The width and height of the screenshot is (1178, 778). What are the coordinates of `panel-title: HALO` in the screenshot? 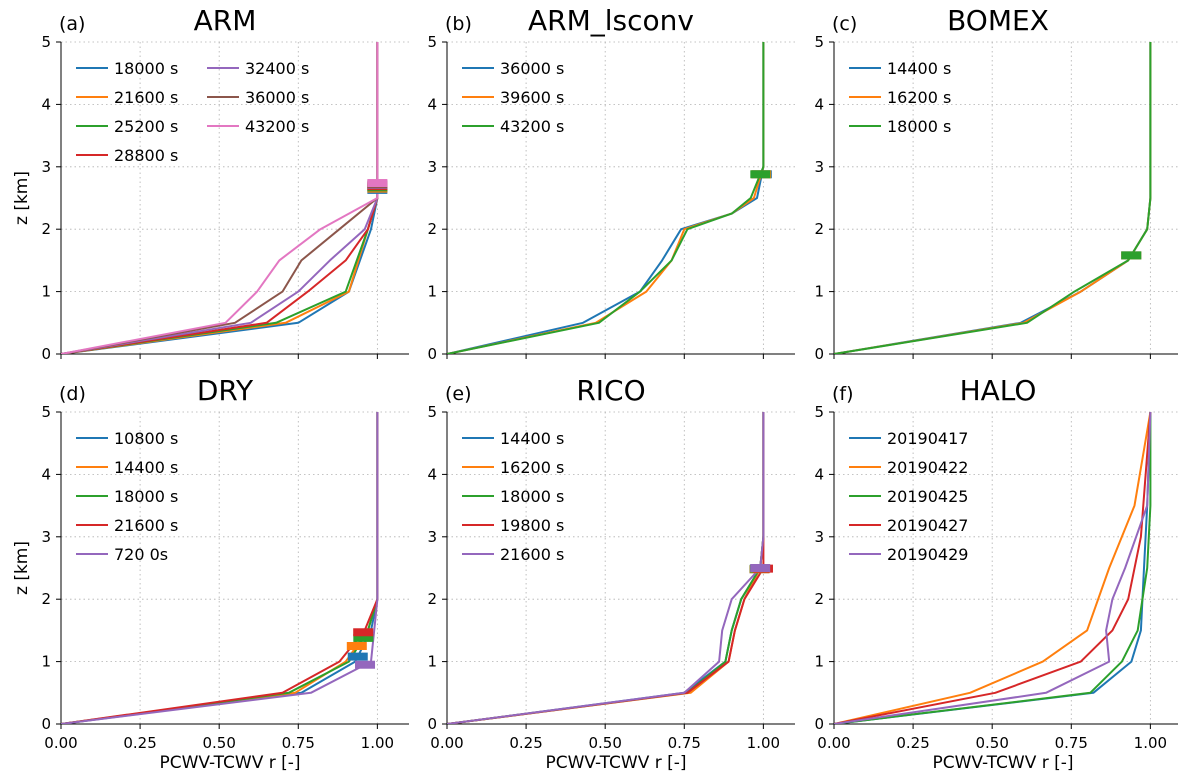 It's located at (998, 390).